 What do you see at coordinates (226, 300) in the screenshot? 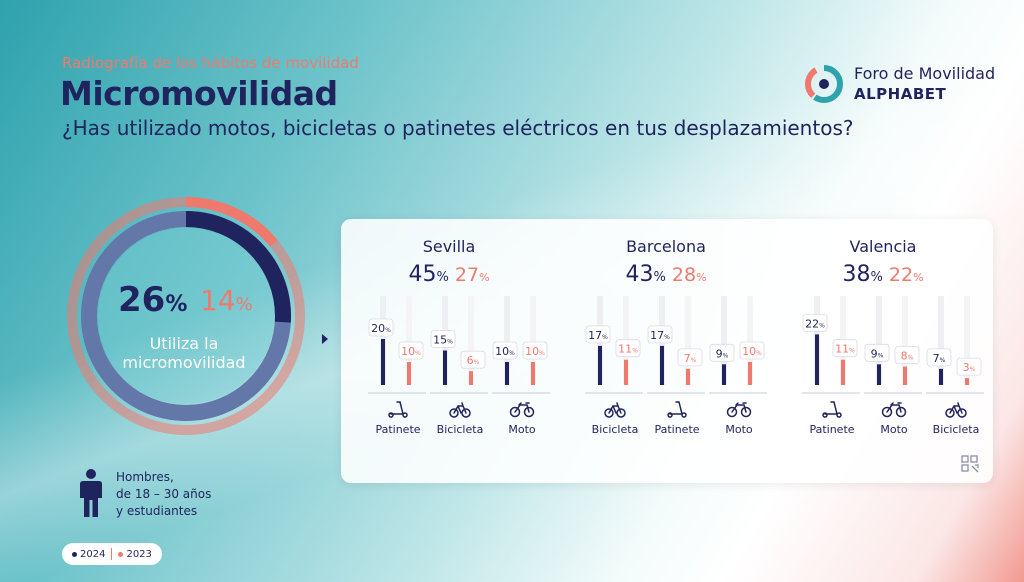
I see `donut-value-2023: 14%` at bounding box center [226, 300].